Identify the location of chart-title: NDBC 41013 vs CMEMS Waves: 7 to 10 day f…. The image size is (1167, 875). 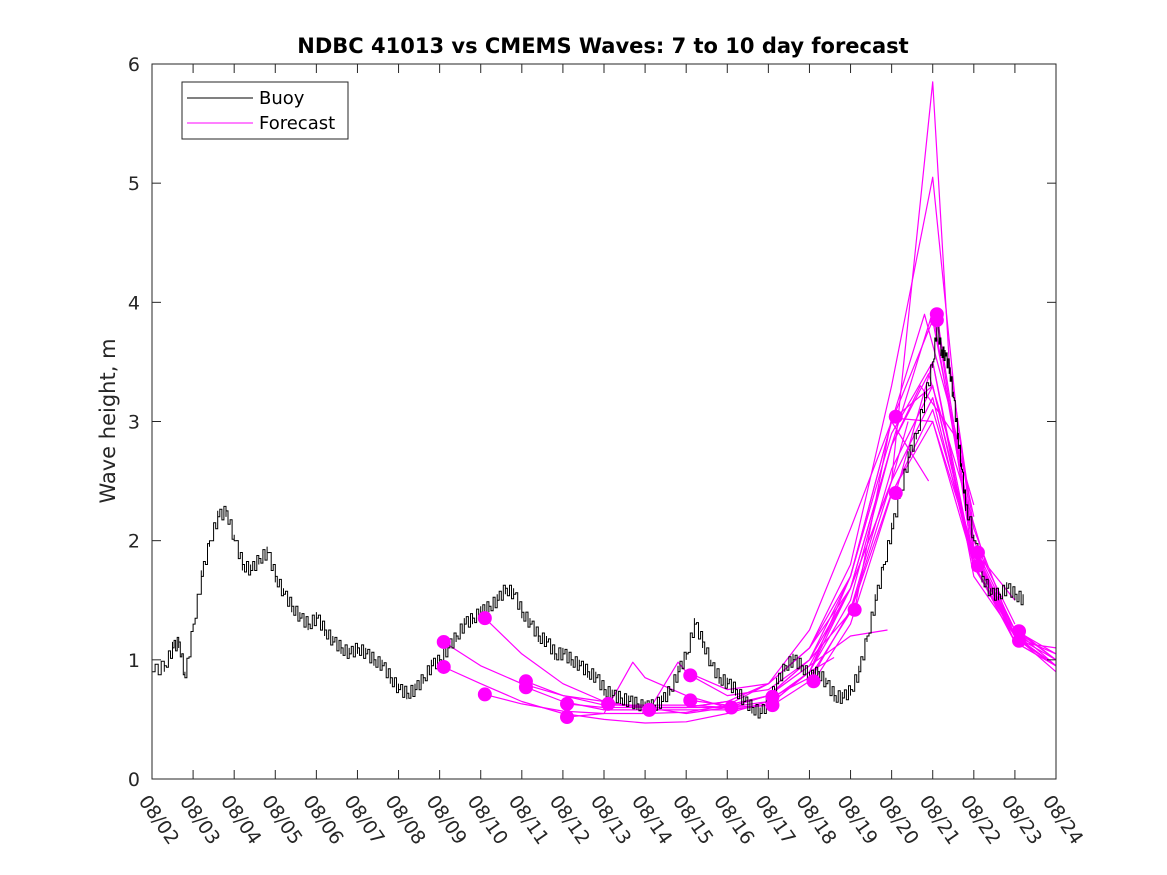
(602, 46).